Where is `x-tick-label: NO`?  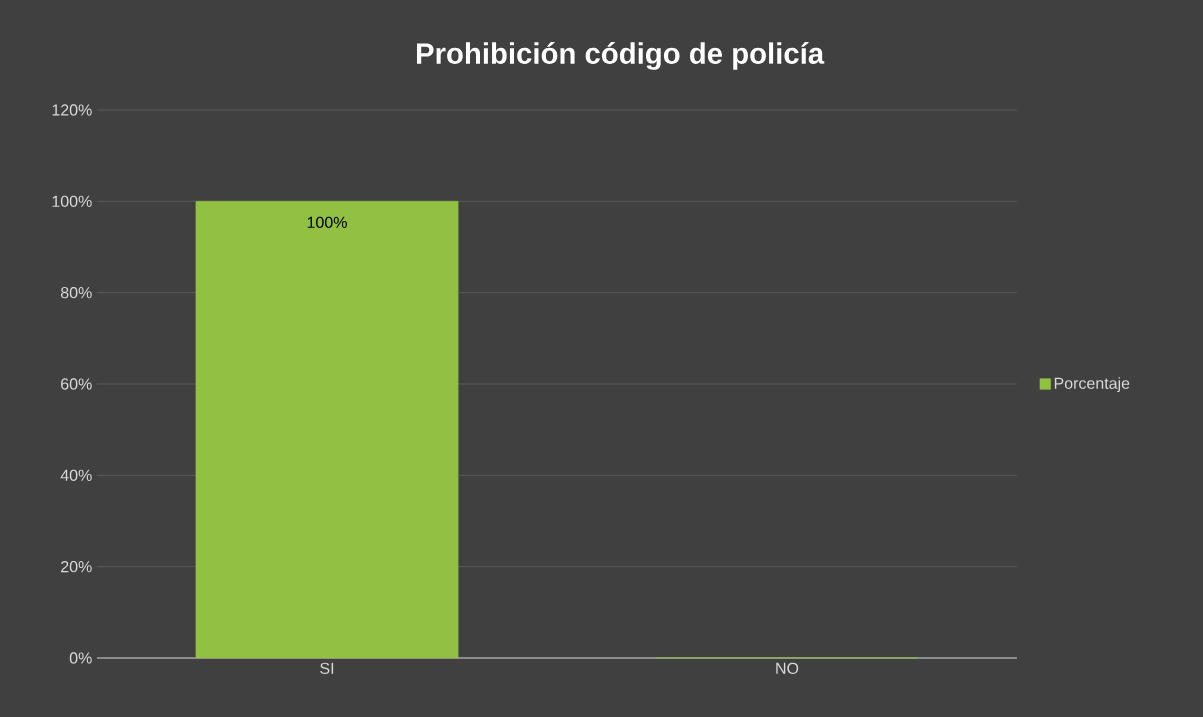
x-tick-label: NO is located at coordinates (787, 668).